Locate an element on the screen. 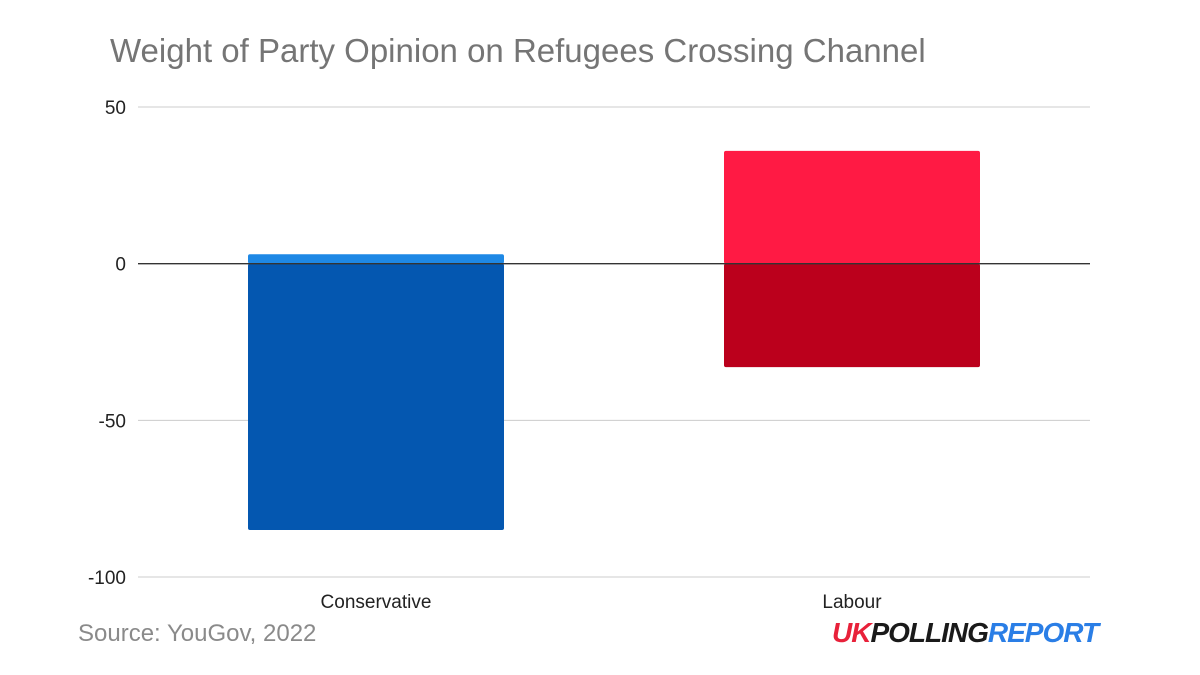 The width and height of the screenshot is (1200, 675). uk-polling-report-logo: UKPOLLINGREPORT is located at coordinates (965, 633).